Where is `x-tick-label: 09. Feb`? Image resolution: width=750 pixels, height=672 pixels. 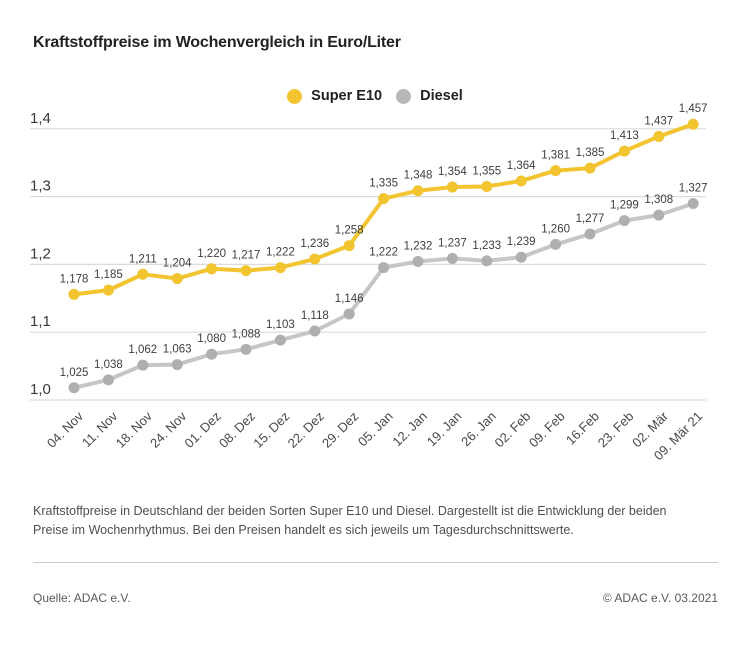
x-tick-label: 09. Feb is located at coordinates (547, 430).